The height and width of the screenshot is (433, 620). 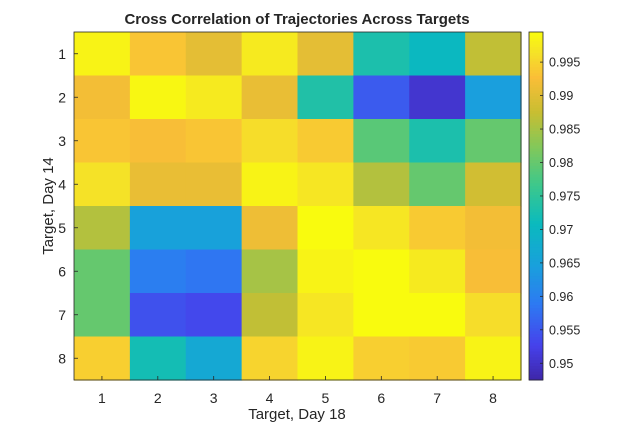 I want to click on heatmap-cell-r5-c1, so click(x=102, y=228).